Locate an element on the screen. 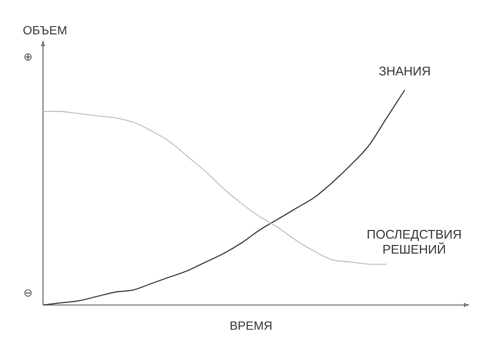  series-label: ЗНАНИЯ is located at coordinates (404, 71).